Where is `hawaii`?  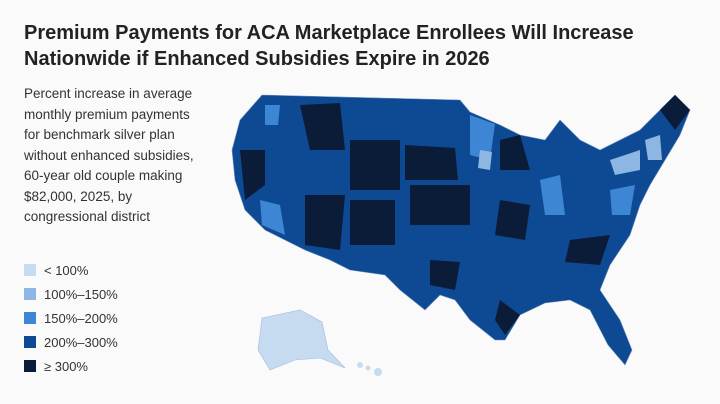 hawaii is located at coordinates (369, 369).